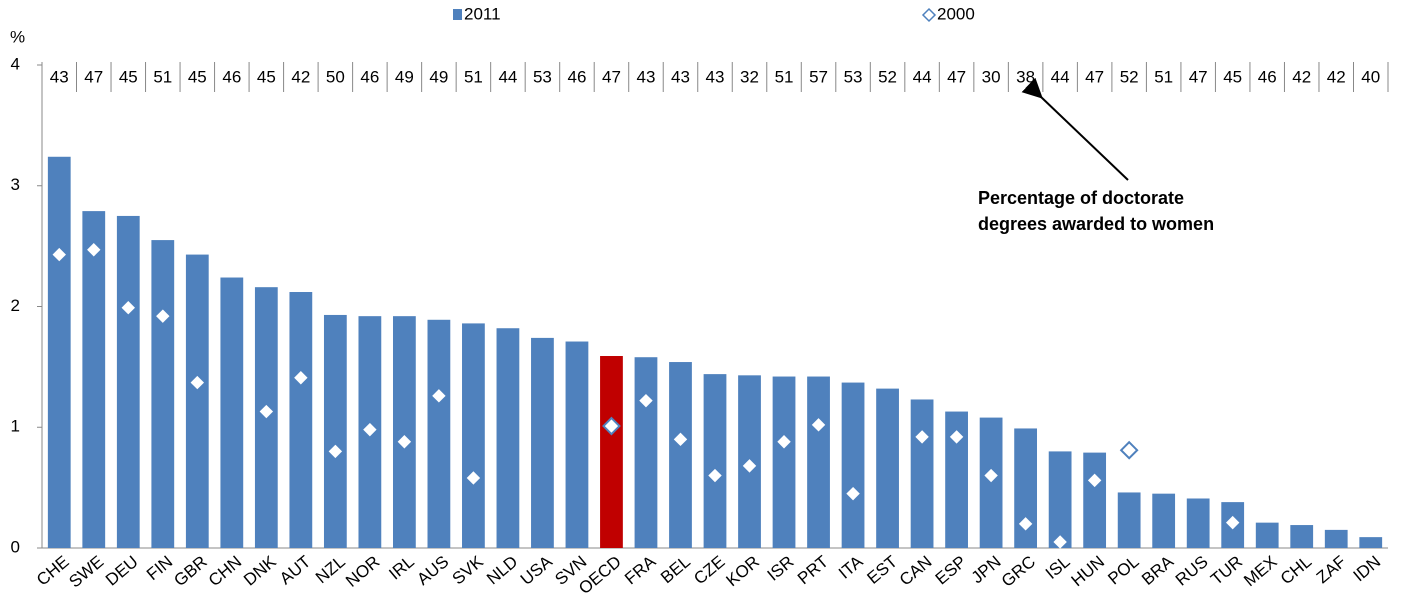 The width and height of the screenshot is (1408, 609). What do you see at coordinates (1370, 76) in the screenshot?
I see `top-label: 40` at bounding box center [1370, 76].